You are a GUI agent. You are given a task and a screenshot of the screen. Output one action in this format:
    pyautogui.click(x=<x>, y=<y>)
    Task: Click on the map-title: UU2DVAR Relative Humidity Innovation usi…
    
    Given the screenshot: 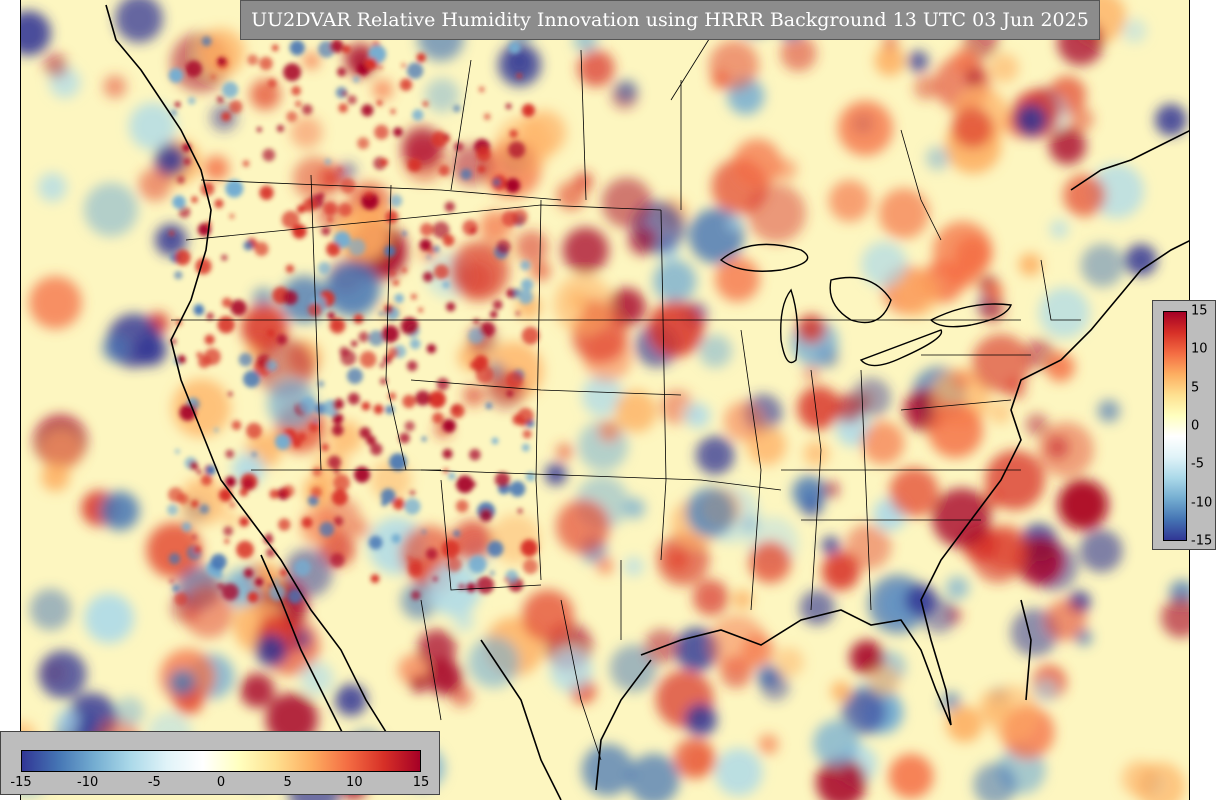 What is the action you would take?
    pyautogui.click(x=670, y=20)
    